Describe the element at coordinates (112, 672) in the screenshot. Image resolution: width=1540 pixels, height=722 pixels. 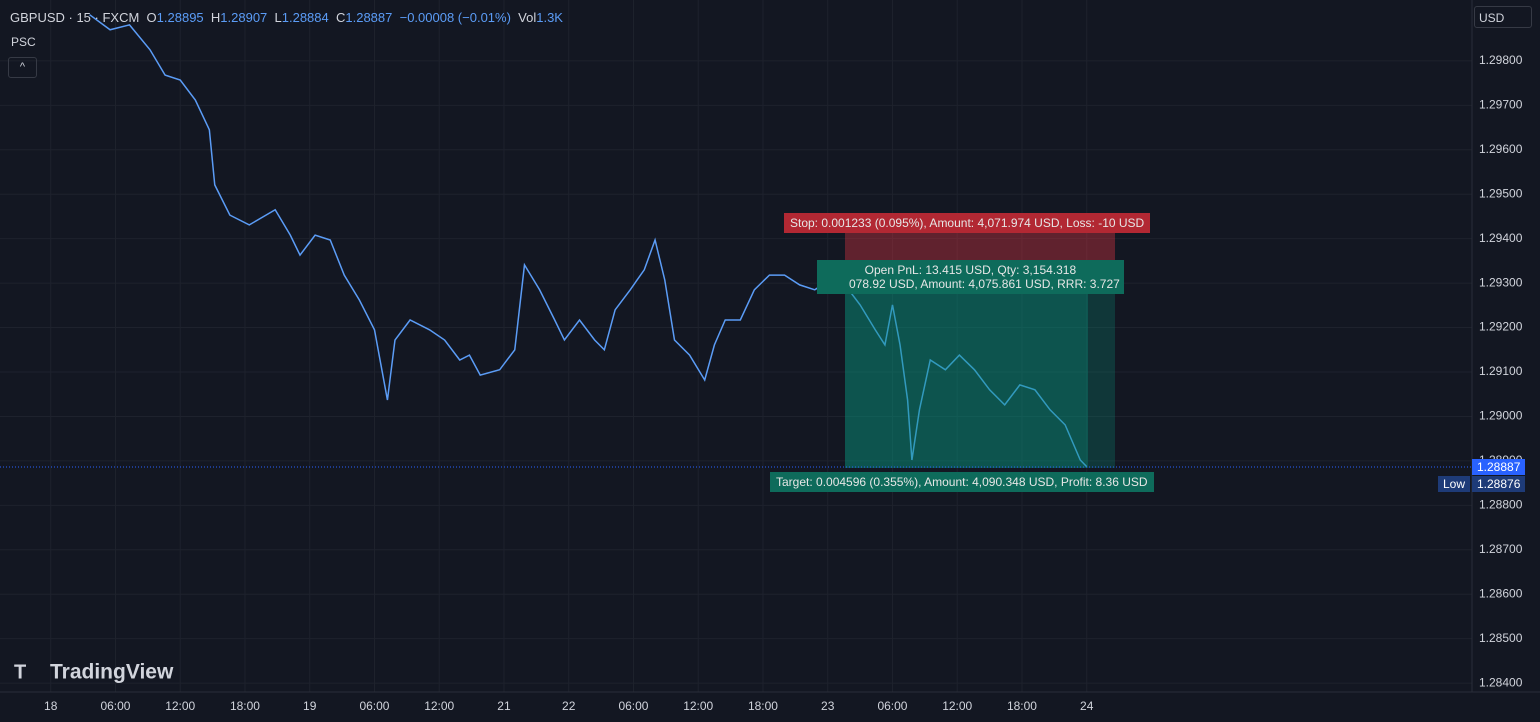
I see `logo: TradingView` at that location.